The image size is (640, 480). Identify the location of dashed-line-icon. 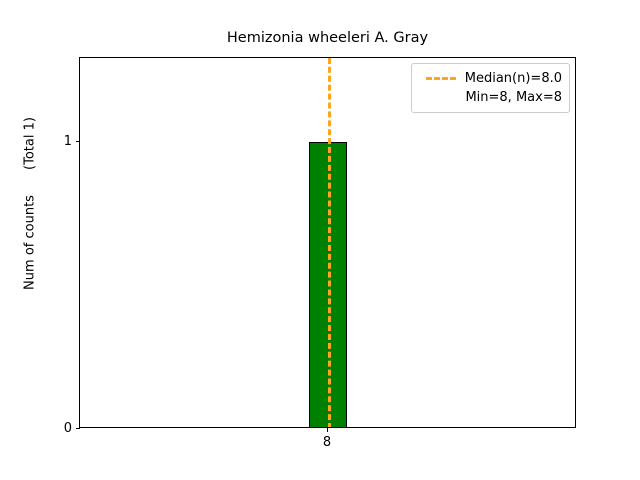
(440, 78).